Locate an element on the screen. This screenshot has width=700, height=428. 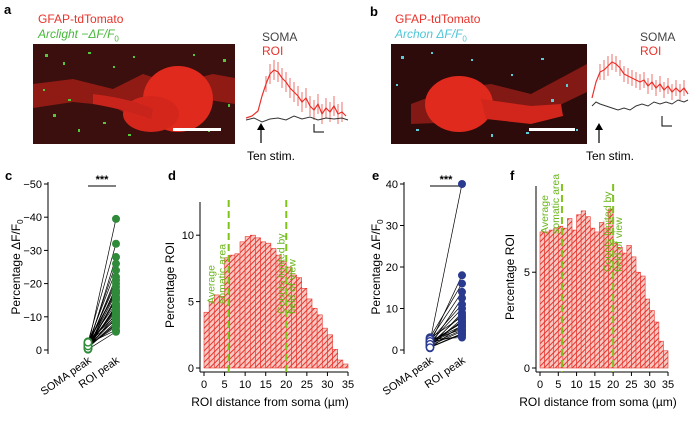
panel-a-soma-label: SOMA is located at coordinates (280, 37).